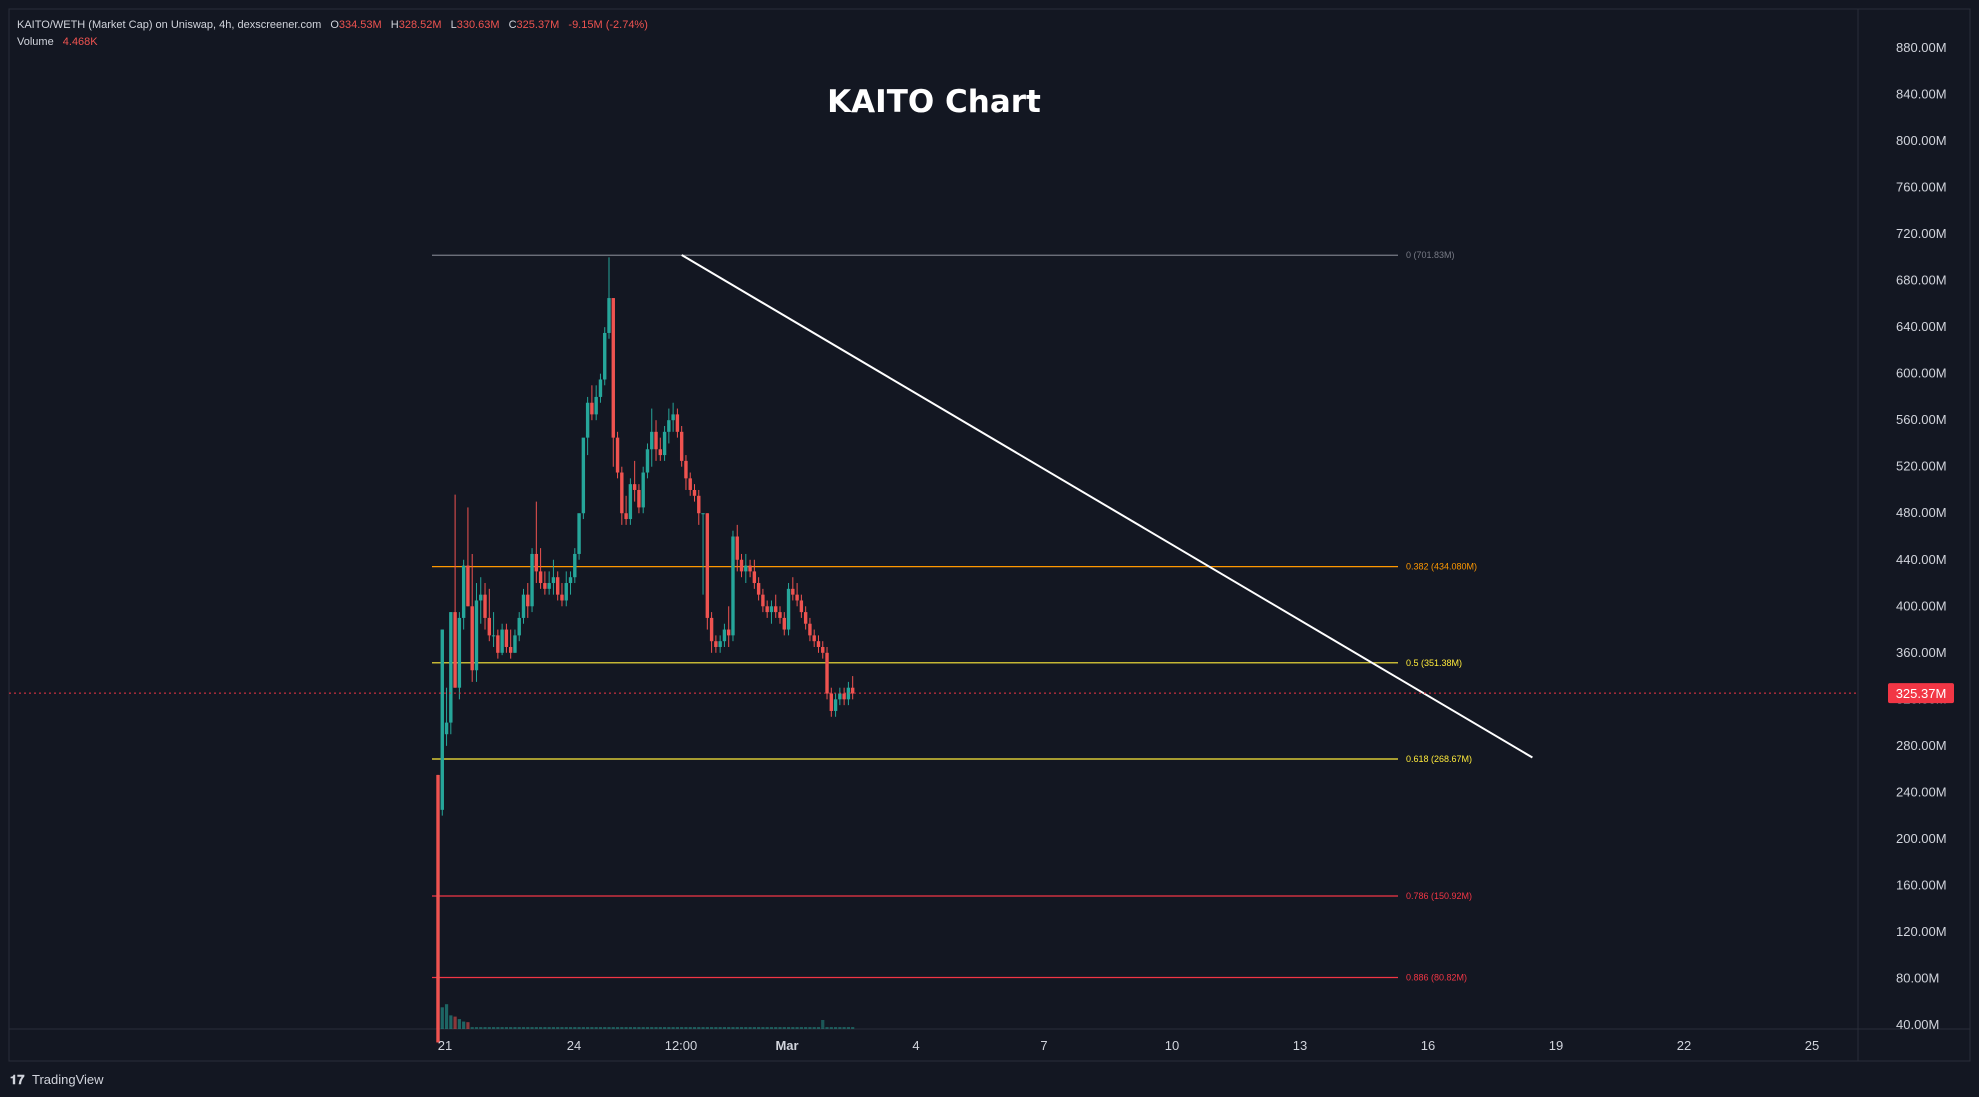 The width and height of the screenshot is (1979, 1097). What do you see at coordinates (1921, 280) in the screenshot?
I see `y-tick-label: 680.00M` at bounding box center [1921, 280].